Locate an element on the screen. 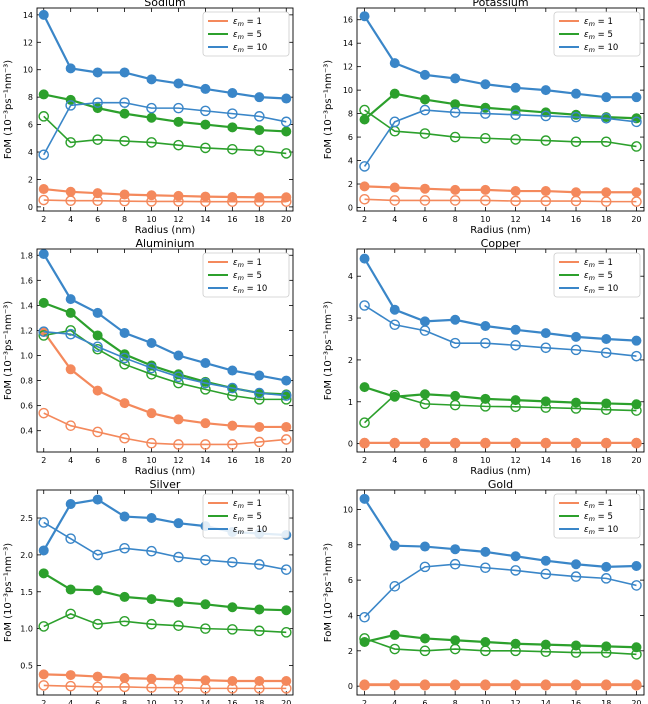  chart-copper-legend-label: εm = 5 is located at coordinates (598, 276).